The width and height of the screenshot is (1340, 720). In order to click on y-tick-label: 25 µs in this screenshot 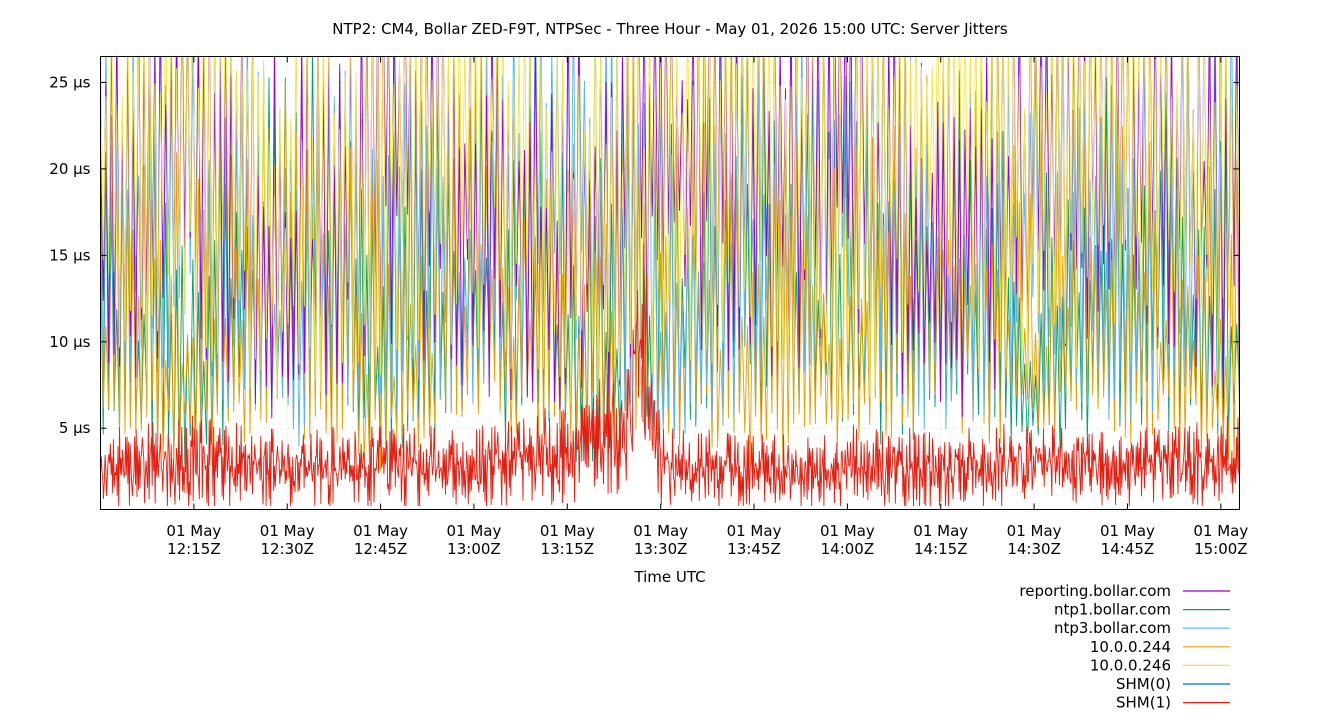, I will do `click(69, 82)`.